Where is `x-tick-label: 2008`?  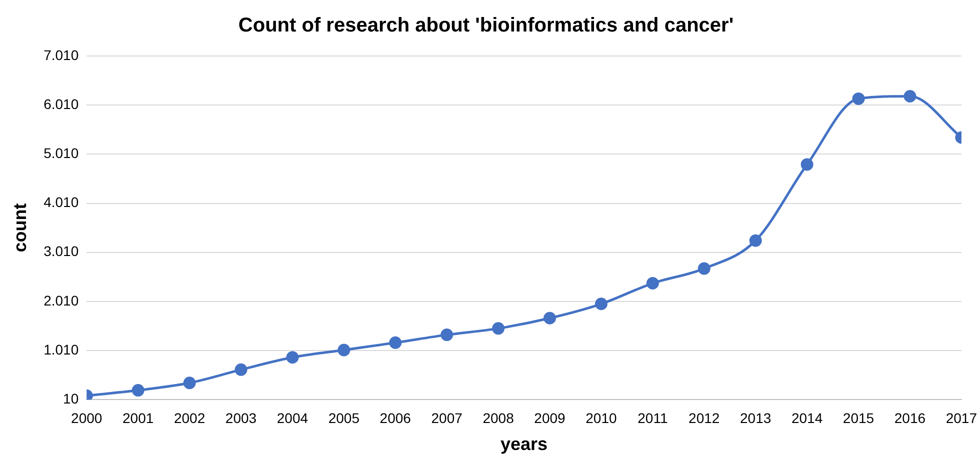
x-tick-label: 2008 is located at coordinates (498, 418).